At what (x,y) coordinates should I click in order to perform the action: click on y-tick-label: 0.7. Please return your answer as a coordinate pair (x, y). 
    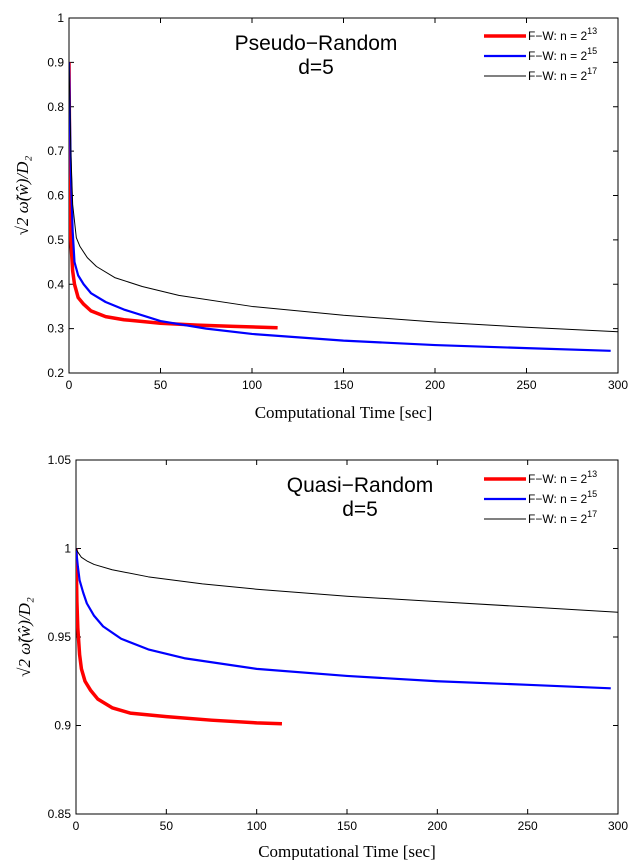
    Looking at the image, I should click on (55, 151).